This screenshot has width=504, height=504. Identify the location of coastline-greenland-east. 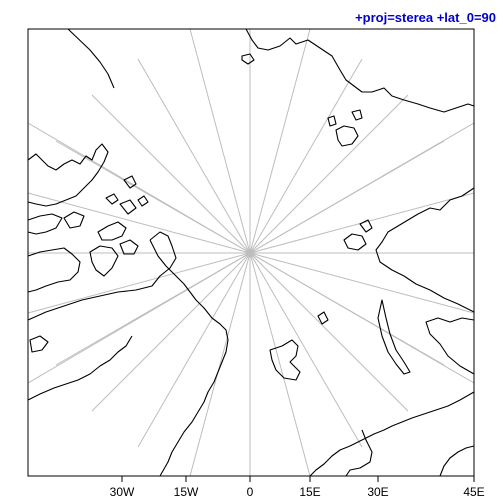
(189, 358).